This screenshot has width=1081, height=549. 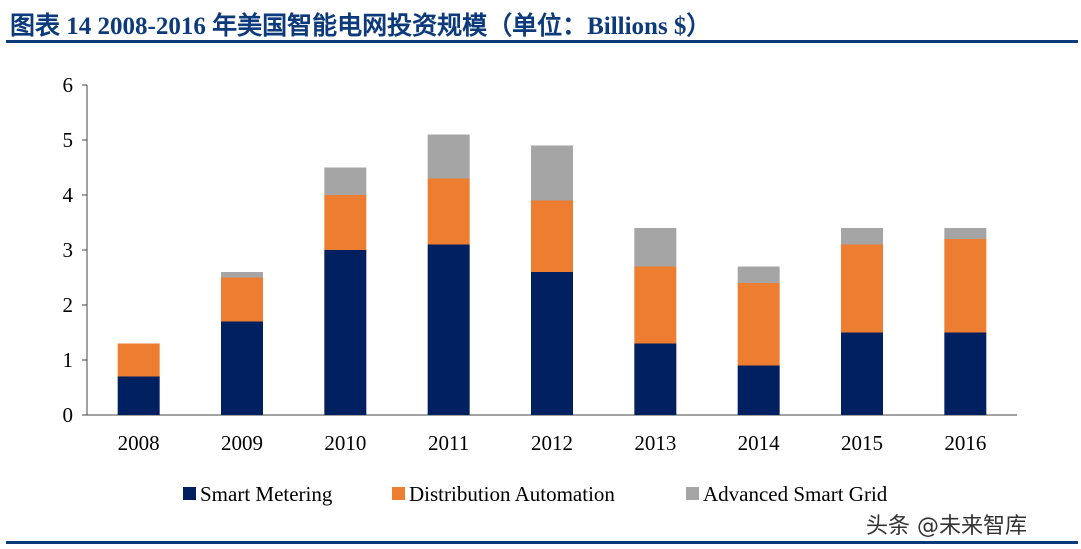 I want to click on x-tick-label: 2015, so click(x=862, y=443).